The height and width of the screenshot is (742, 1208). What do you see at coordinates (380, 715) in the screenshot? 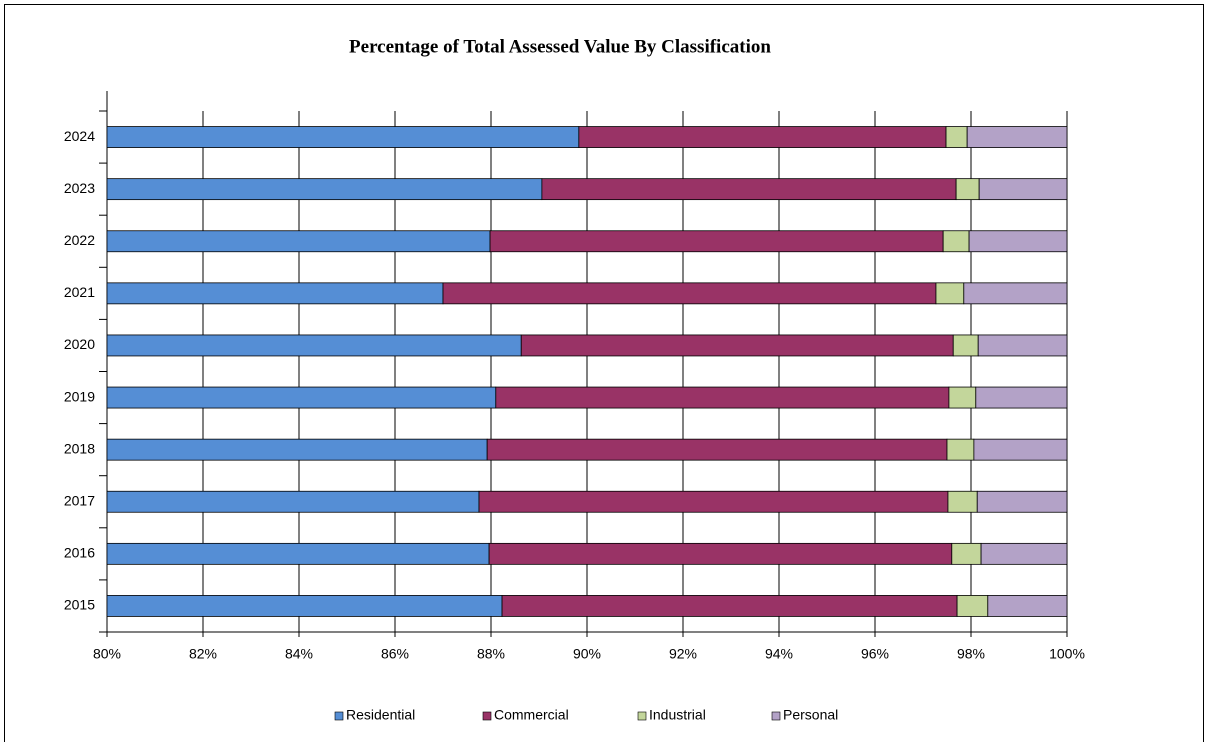
I see `legend-label: Residential` at bounding box center [380, 715].